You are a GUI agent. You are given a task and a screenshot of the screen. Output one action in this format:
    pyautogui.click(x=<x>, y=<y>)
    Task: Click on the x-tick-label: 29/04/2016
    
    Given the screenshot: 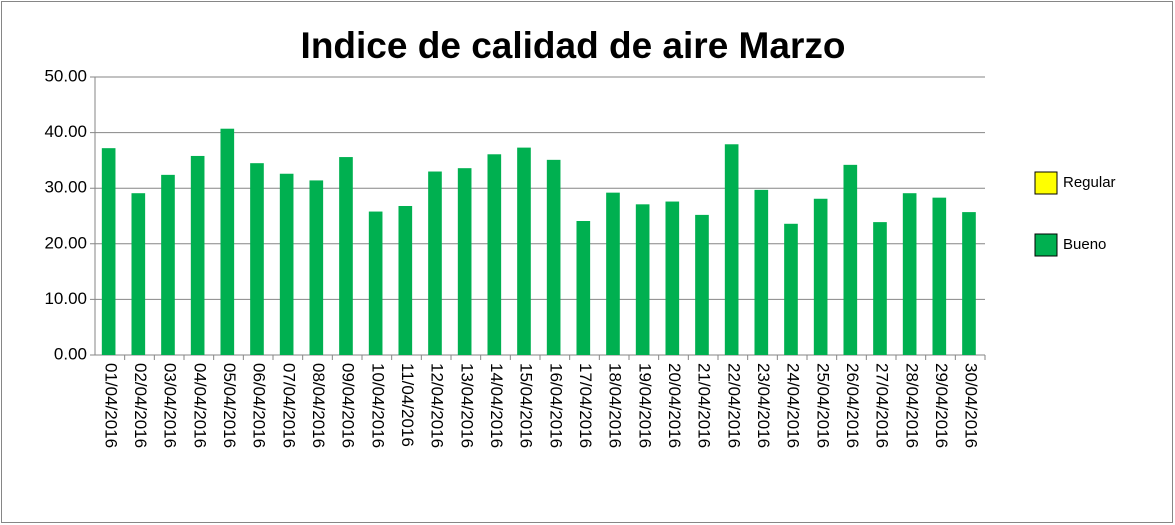 What is the action you would take?
    pyautogui.click(x=941, y=405)
    